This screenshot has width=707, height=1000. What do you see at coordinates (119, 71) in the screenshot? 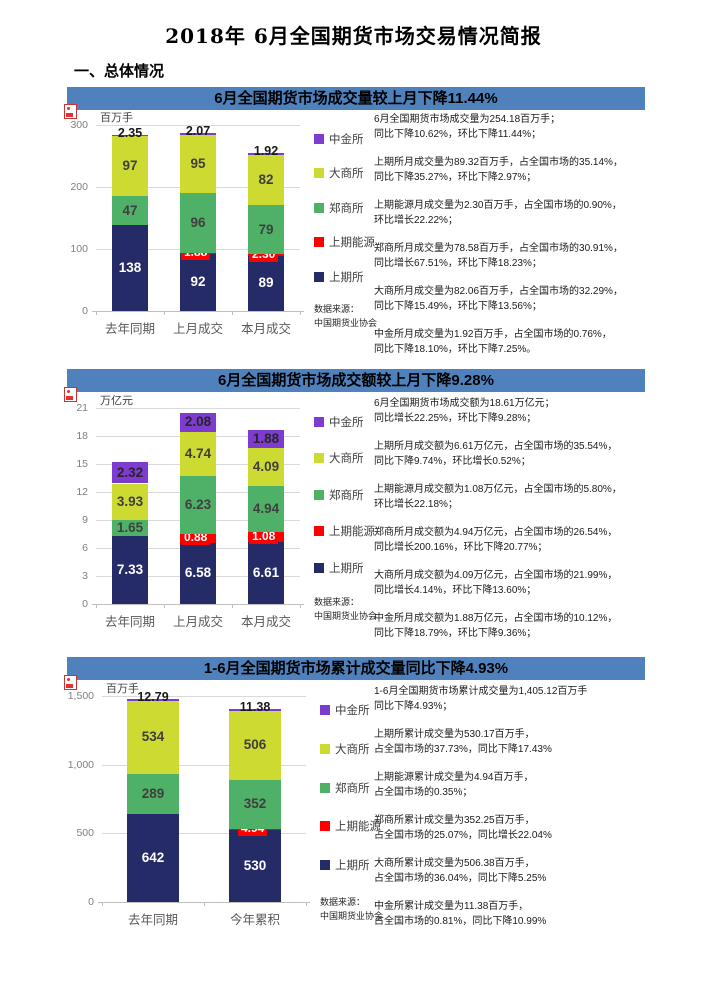
I see `section-heading-overview: 一、总体情况` at bounding box center [119, 71].